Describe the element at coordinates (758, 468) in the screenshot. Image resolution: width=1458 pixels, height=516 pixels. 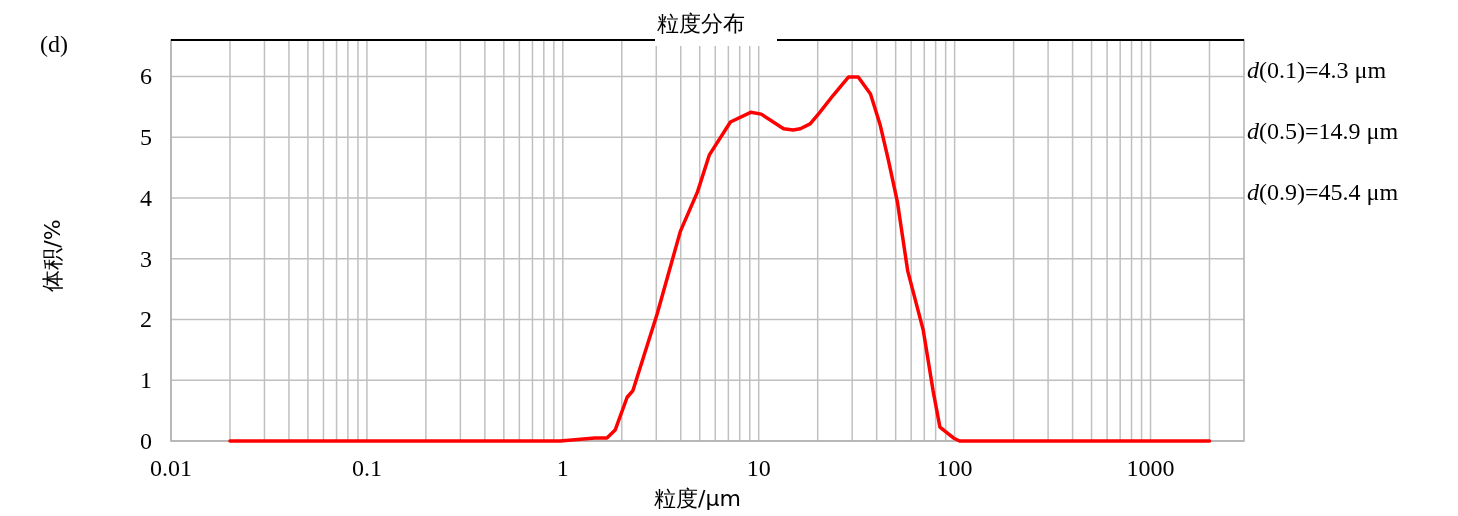
I see `x-tick-label: 10` at that location.